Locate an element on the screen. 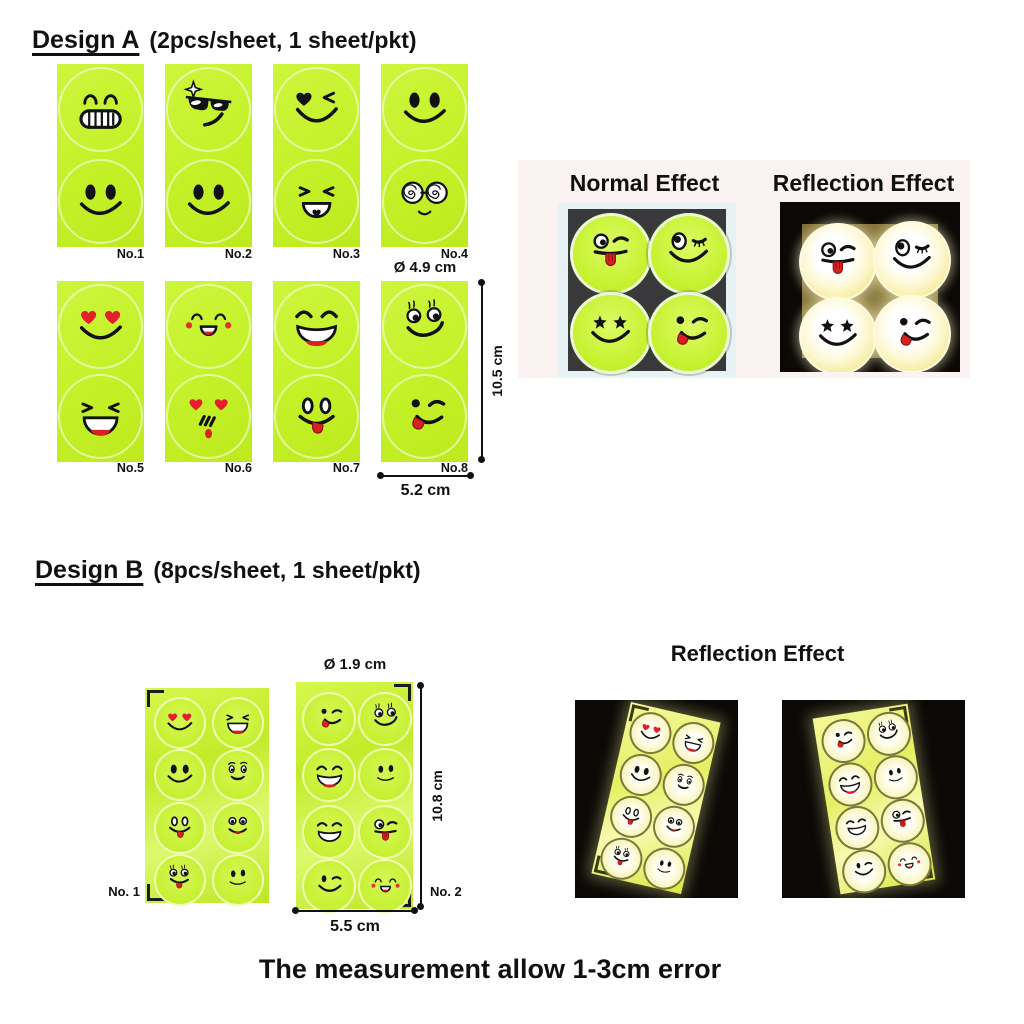 Image resolution: width=1024 pixels, height=1024 pixels. design-a-width-dimension-line is located at coordinates (425, 475).